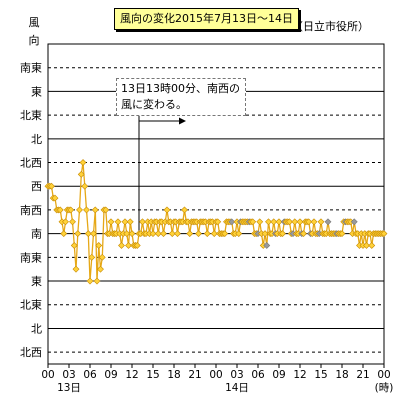 Image resolution: width=400 pixels, height=400 pixels. What do you see at coordinates (36, 186) in the screenshot?
I see `y-tick-label: 西` at bounding box center [36, 186].